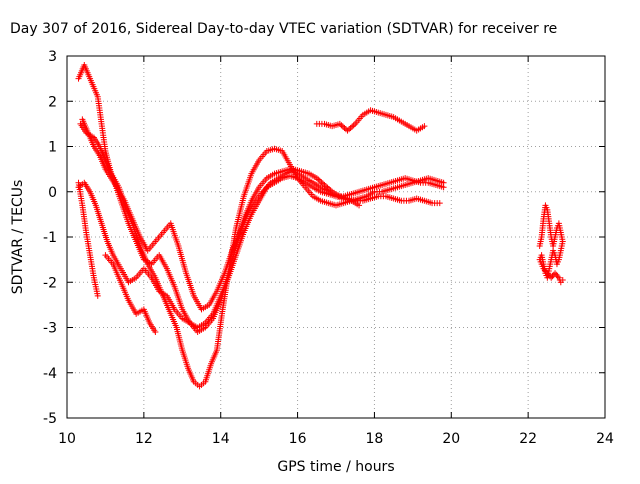  I want to click on y-tick-label: 3, so click(52, 57).